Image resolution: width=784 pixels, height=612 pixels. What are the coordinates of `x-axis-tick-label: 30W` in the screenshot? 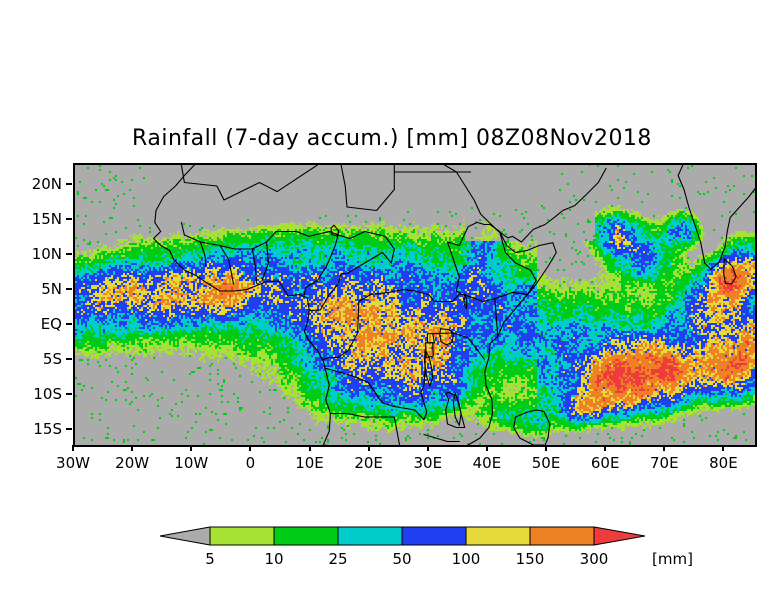 It's located at (73, 463).